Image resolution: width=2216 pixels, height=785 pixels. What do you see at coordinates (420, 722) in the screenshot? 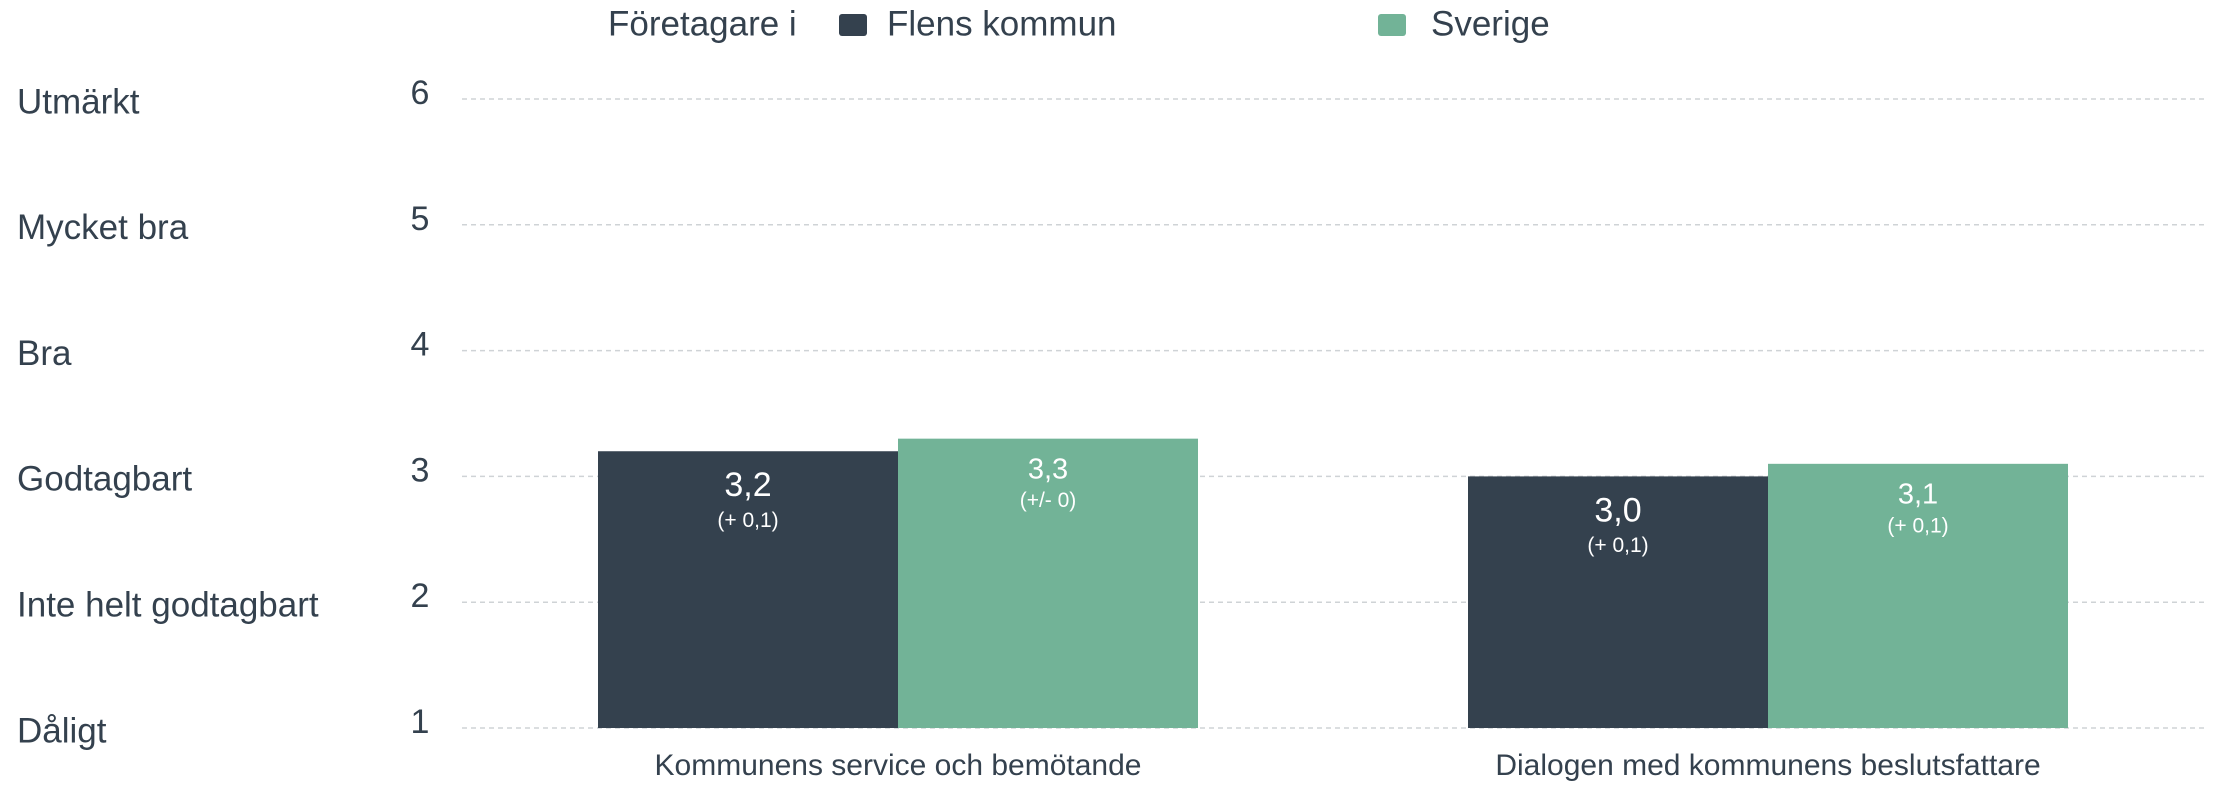
I see `y-tick-label: 1` at bounding box center [420, 722].